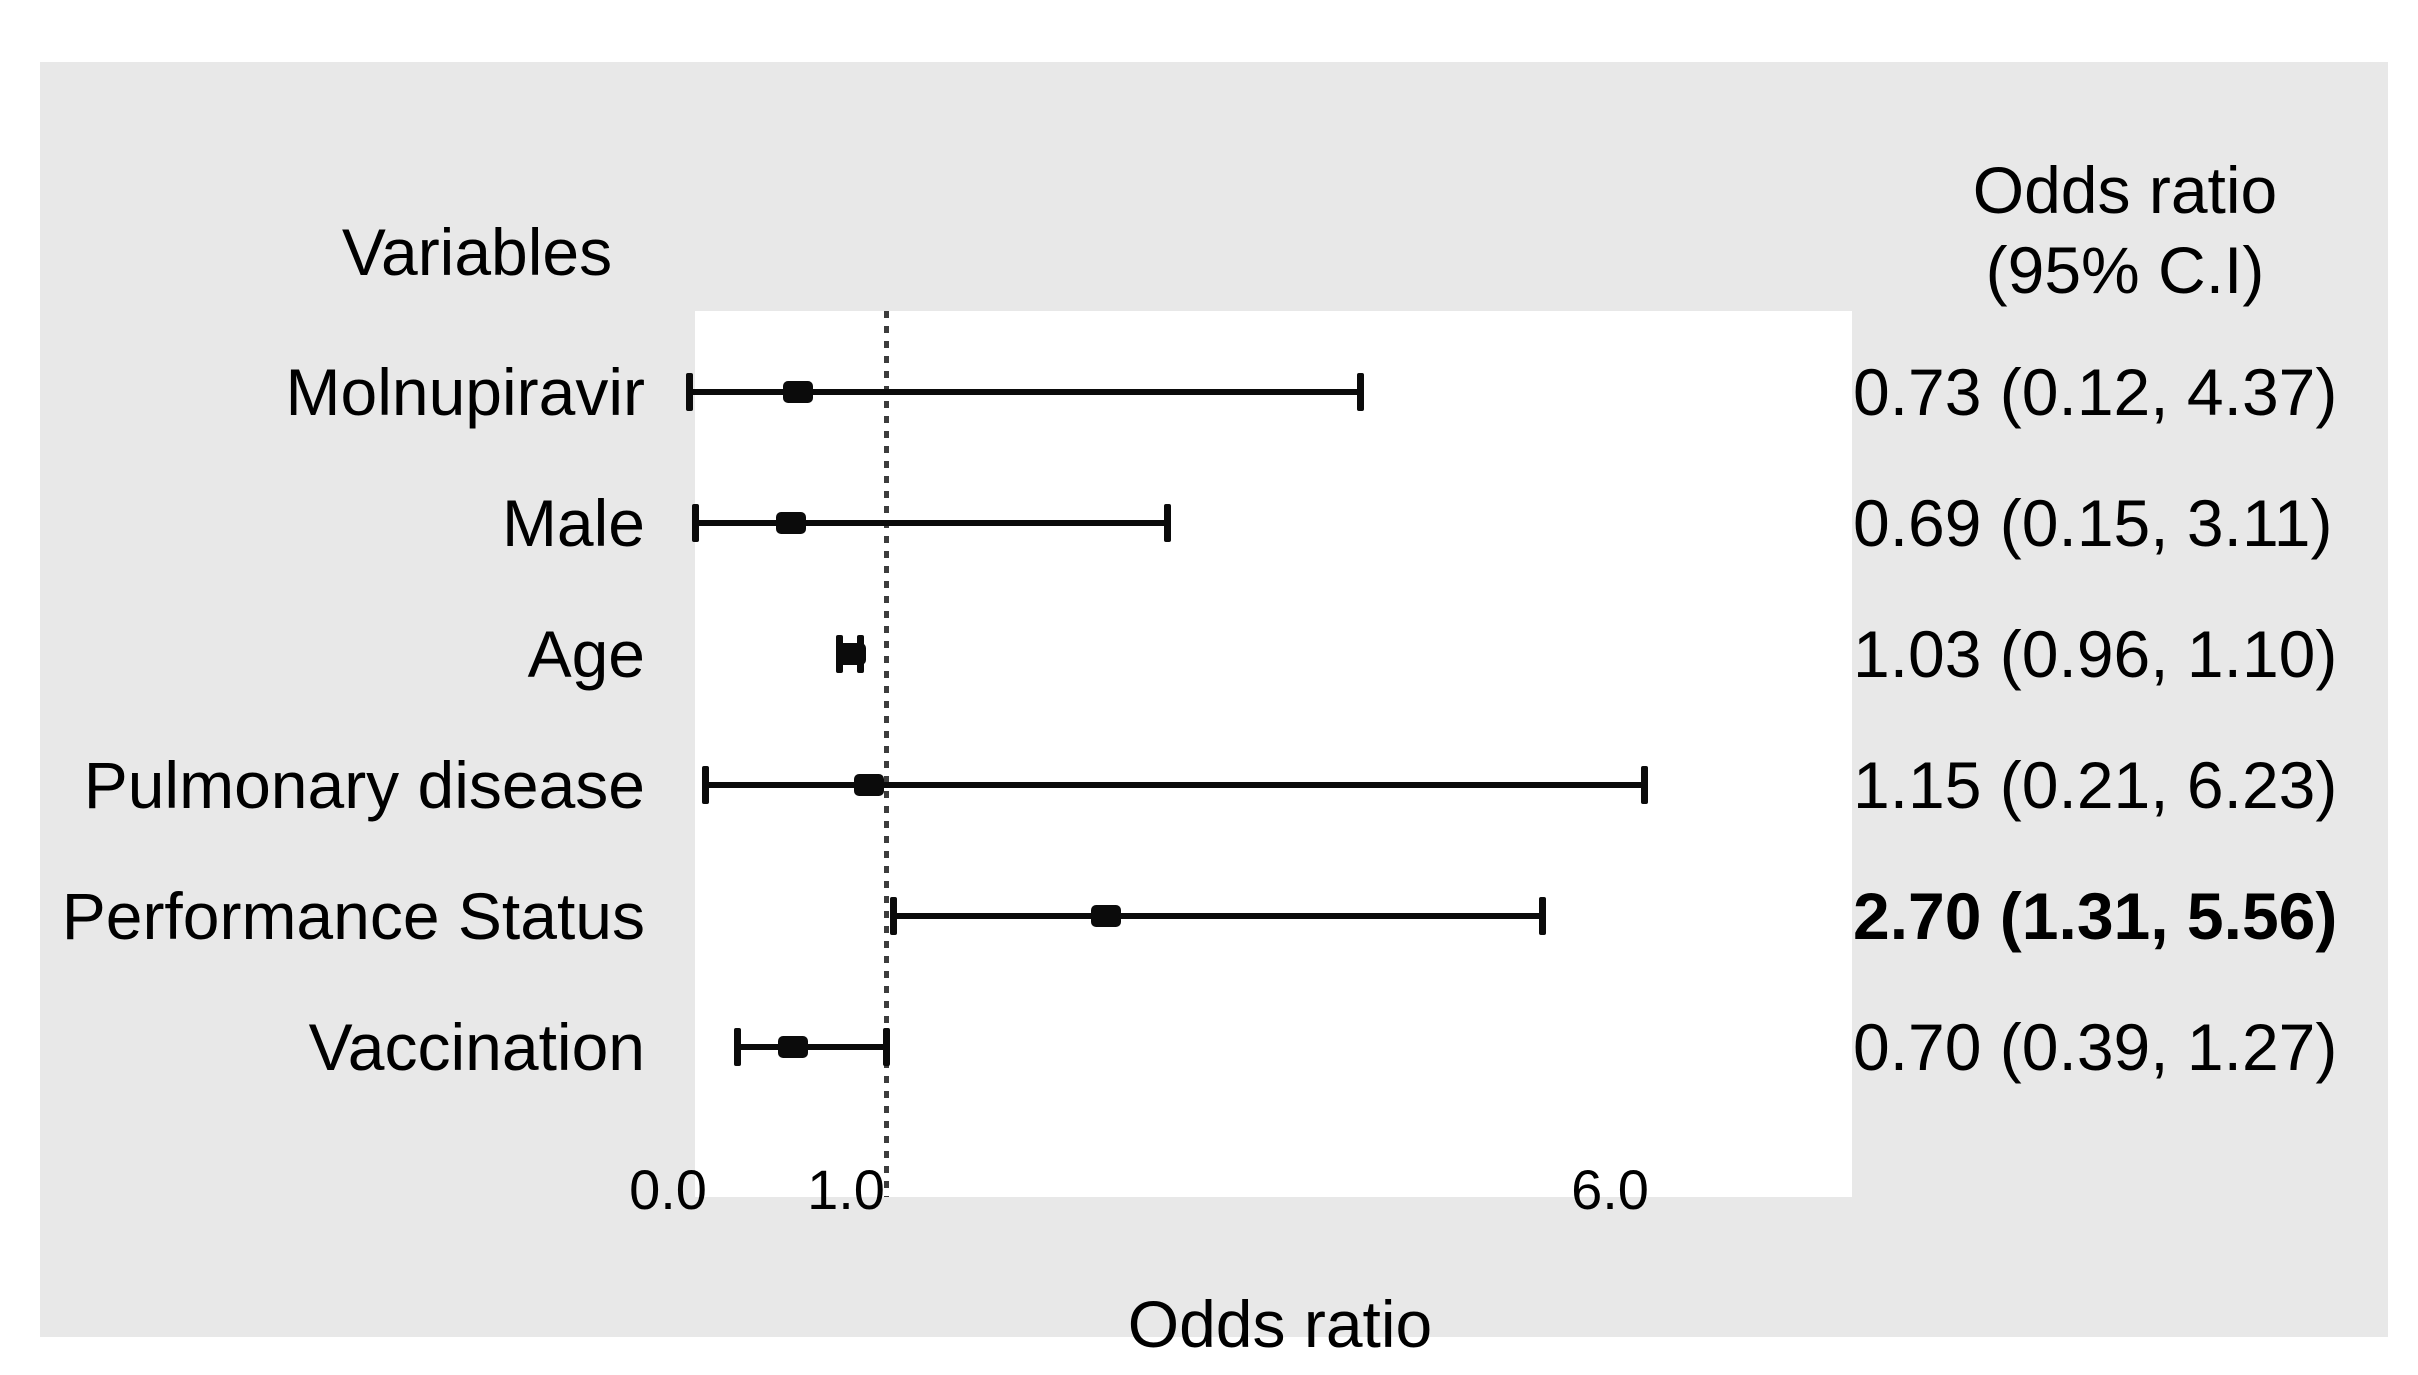 The width and height of the screenshot is (2418, 1375). I want to click on x-axis-title: Odds ratio, so click(1280, 1324).